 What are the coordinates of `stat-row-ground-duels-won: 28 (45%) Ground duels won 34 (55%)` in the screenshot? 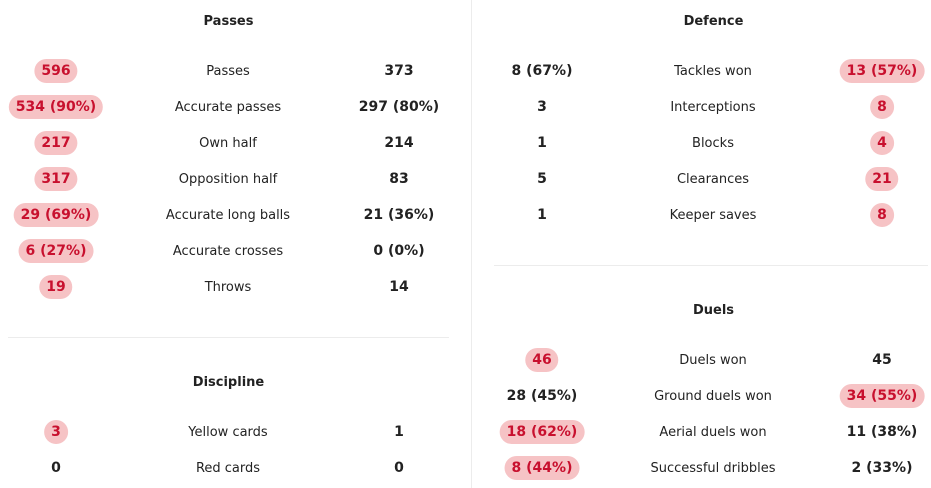 It's located at (701, 396).